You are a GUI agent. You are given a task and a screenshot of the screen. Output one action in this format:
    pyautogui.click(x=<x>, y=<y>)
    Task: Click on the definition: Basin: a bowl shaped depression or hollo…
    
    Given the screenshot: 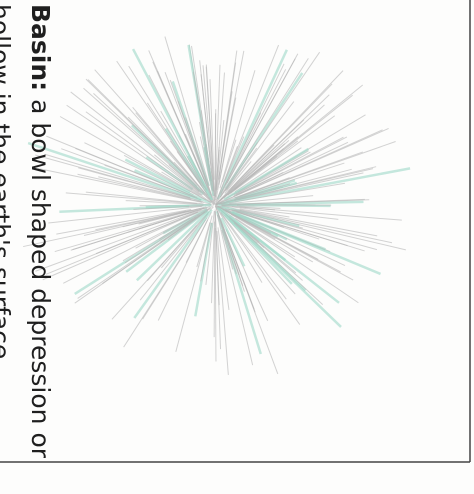 What is the action you would take?
    pyautogui.click(x=30, y=247)
    